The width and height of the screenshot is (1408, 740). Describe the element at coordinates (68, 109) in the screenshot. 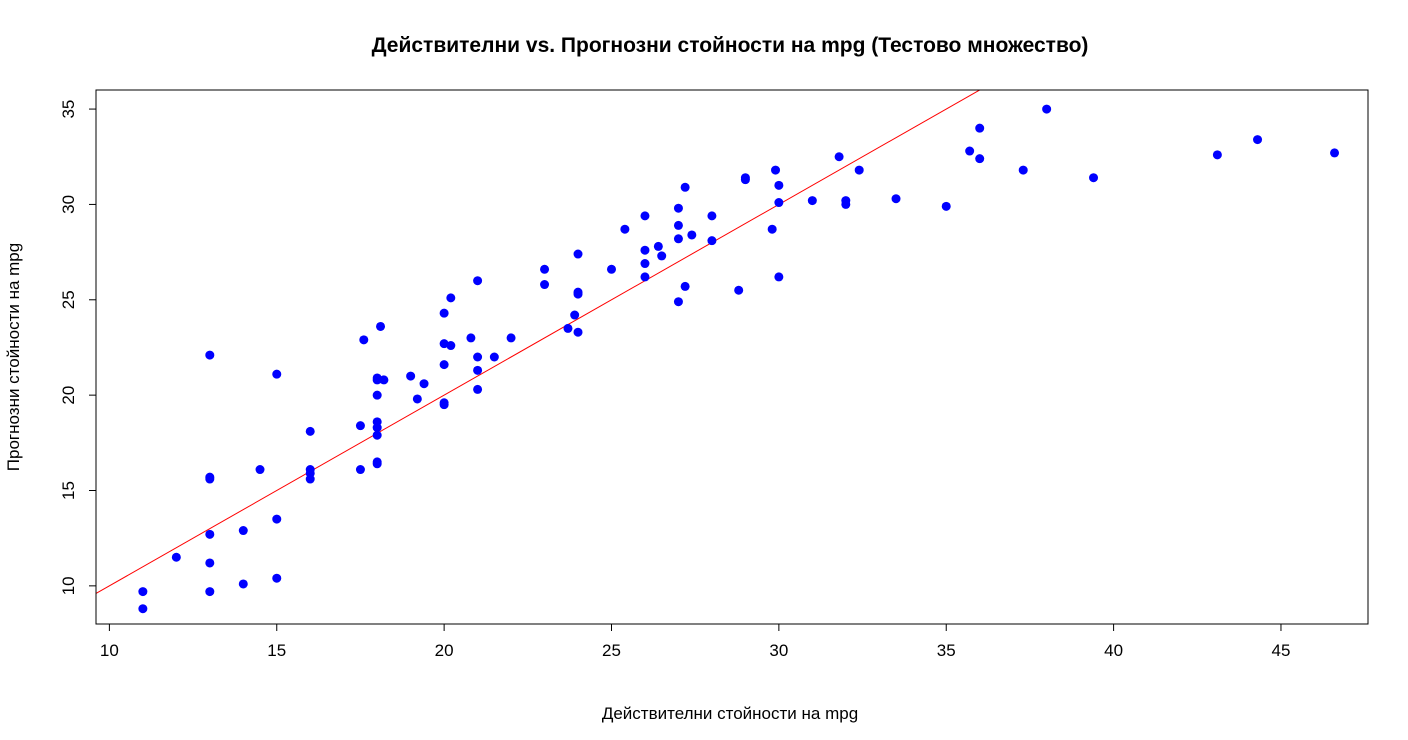

I see `y-tick-label: 35` at that location.